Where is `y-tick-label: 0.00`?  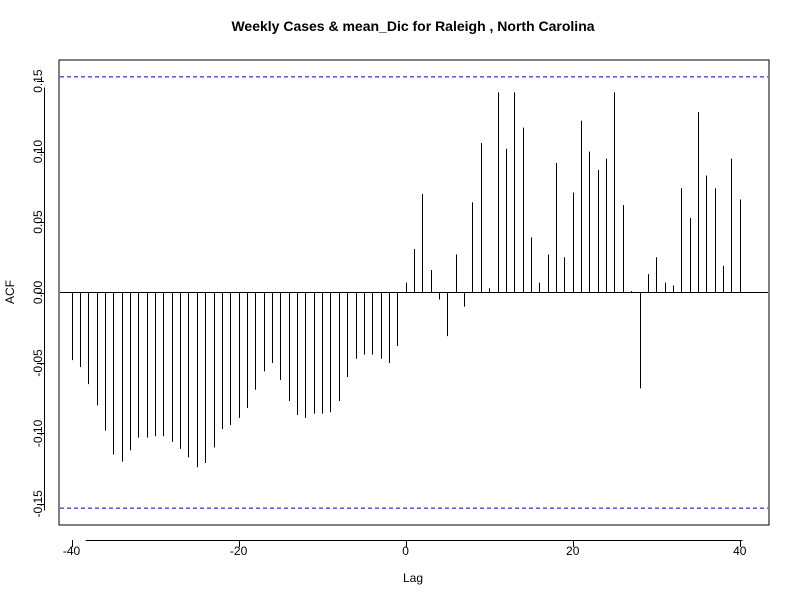
y-tick-label: 0.00 is located at coordinates (38, 292).